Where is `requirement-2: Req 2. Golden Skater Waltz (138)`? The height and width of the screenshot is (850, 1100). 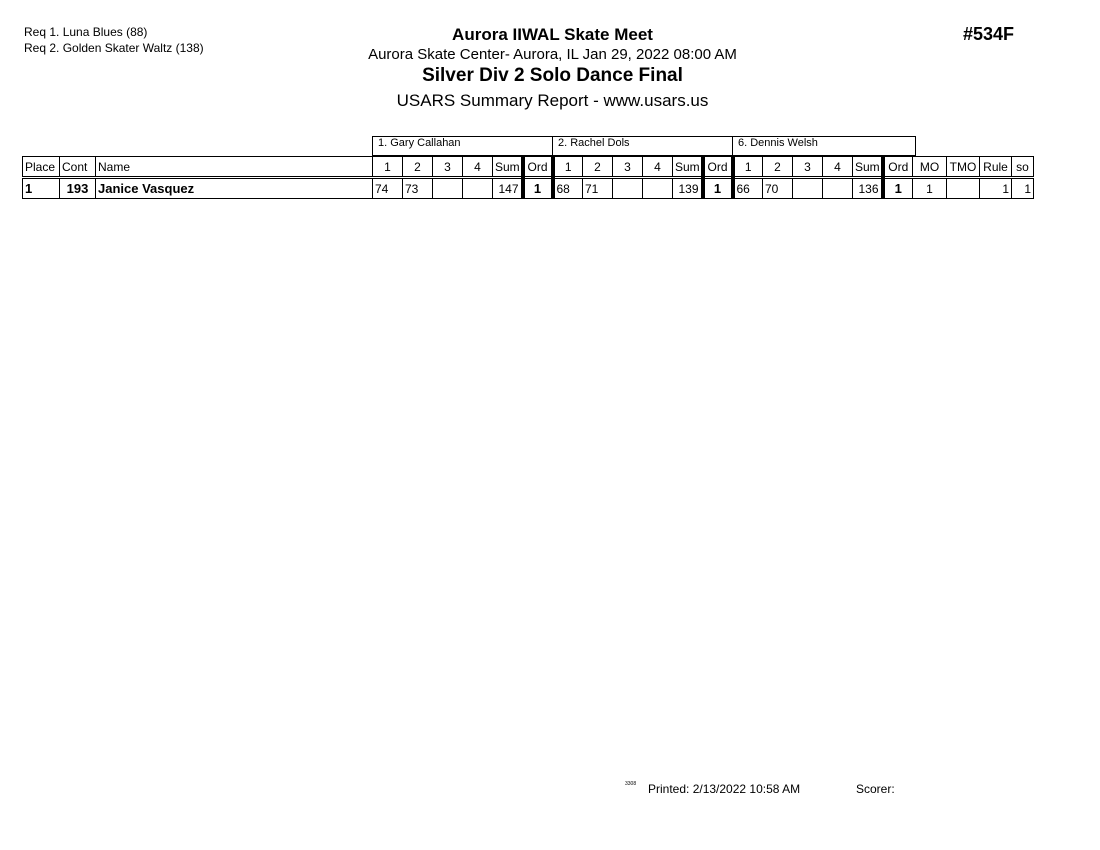
requirement-2: Req 2. Golden Skater Waltz (138) is located at coordinates (114, 48).